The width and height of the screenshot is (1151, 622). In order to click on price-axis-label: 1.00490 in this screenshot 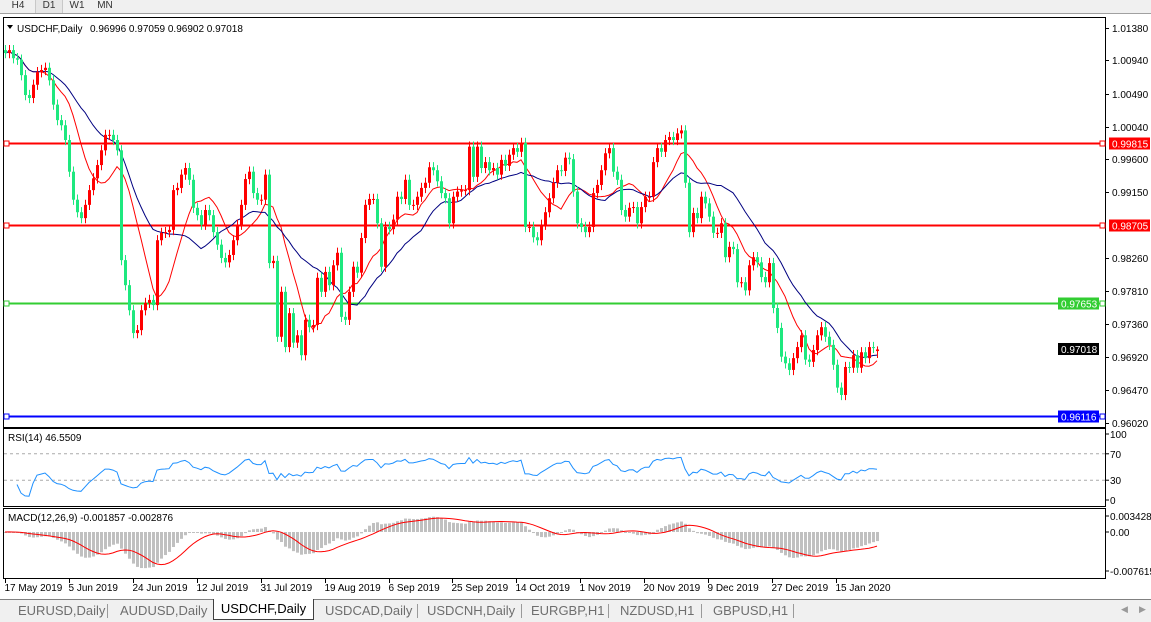, I will do `click(1130, 95)`.